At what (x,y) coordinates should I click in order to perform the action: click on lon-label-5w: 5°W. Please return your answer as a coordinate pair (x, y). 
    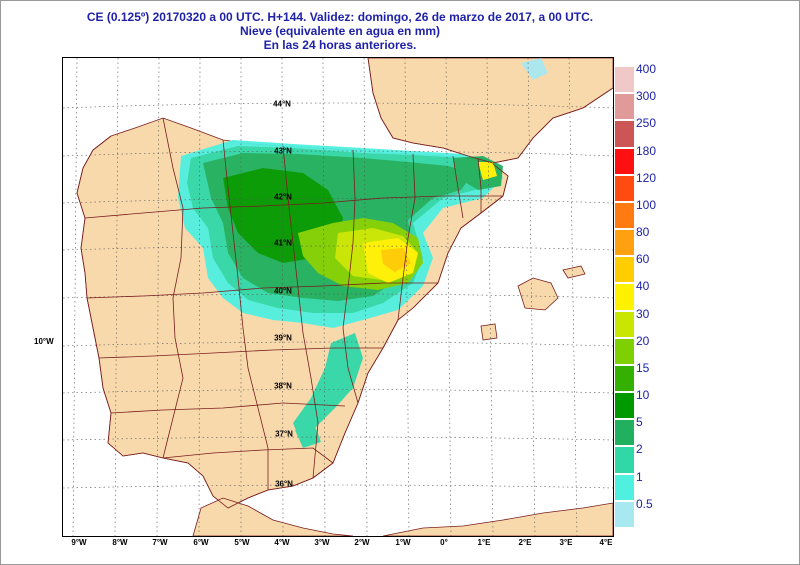
    Looking at the image, I should click on (242, 542).